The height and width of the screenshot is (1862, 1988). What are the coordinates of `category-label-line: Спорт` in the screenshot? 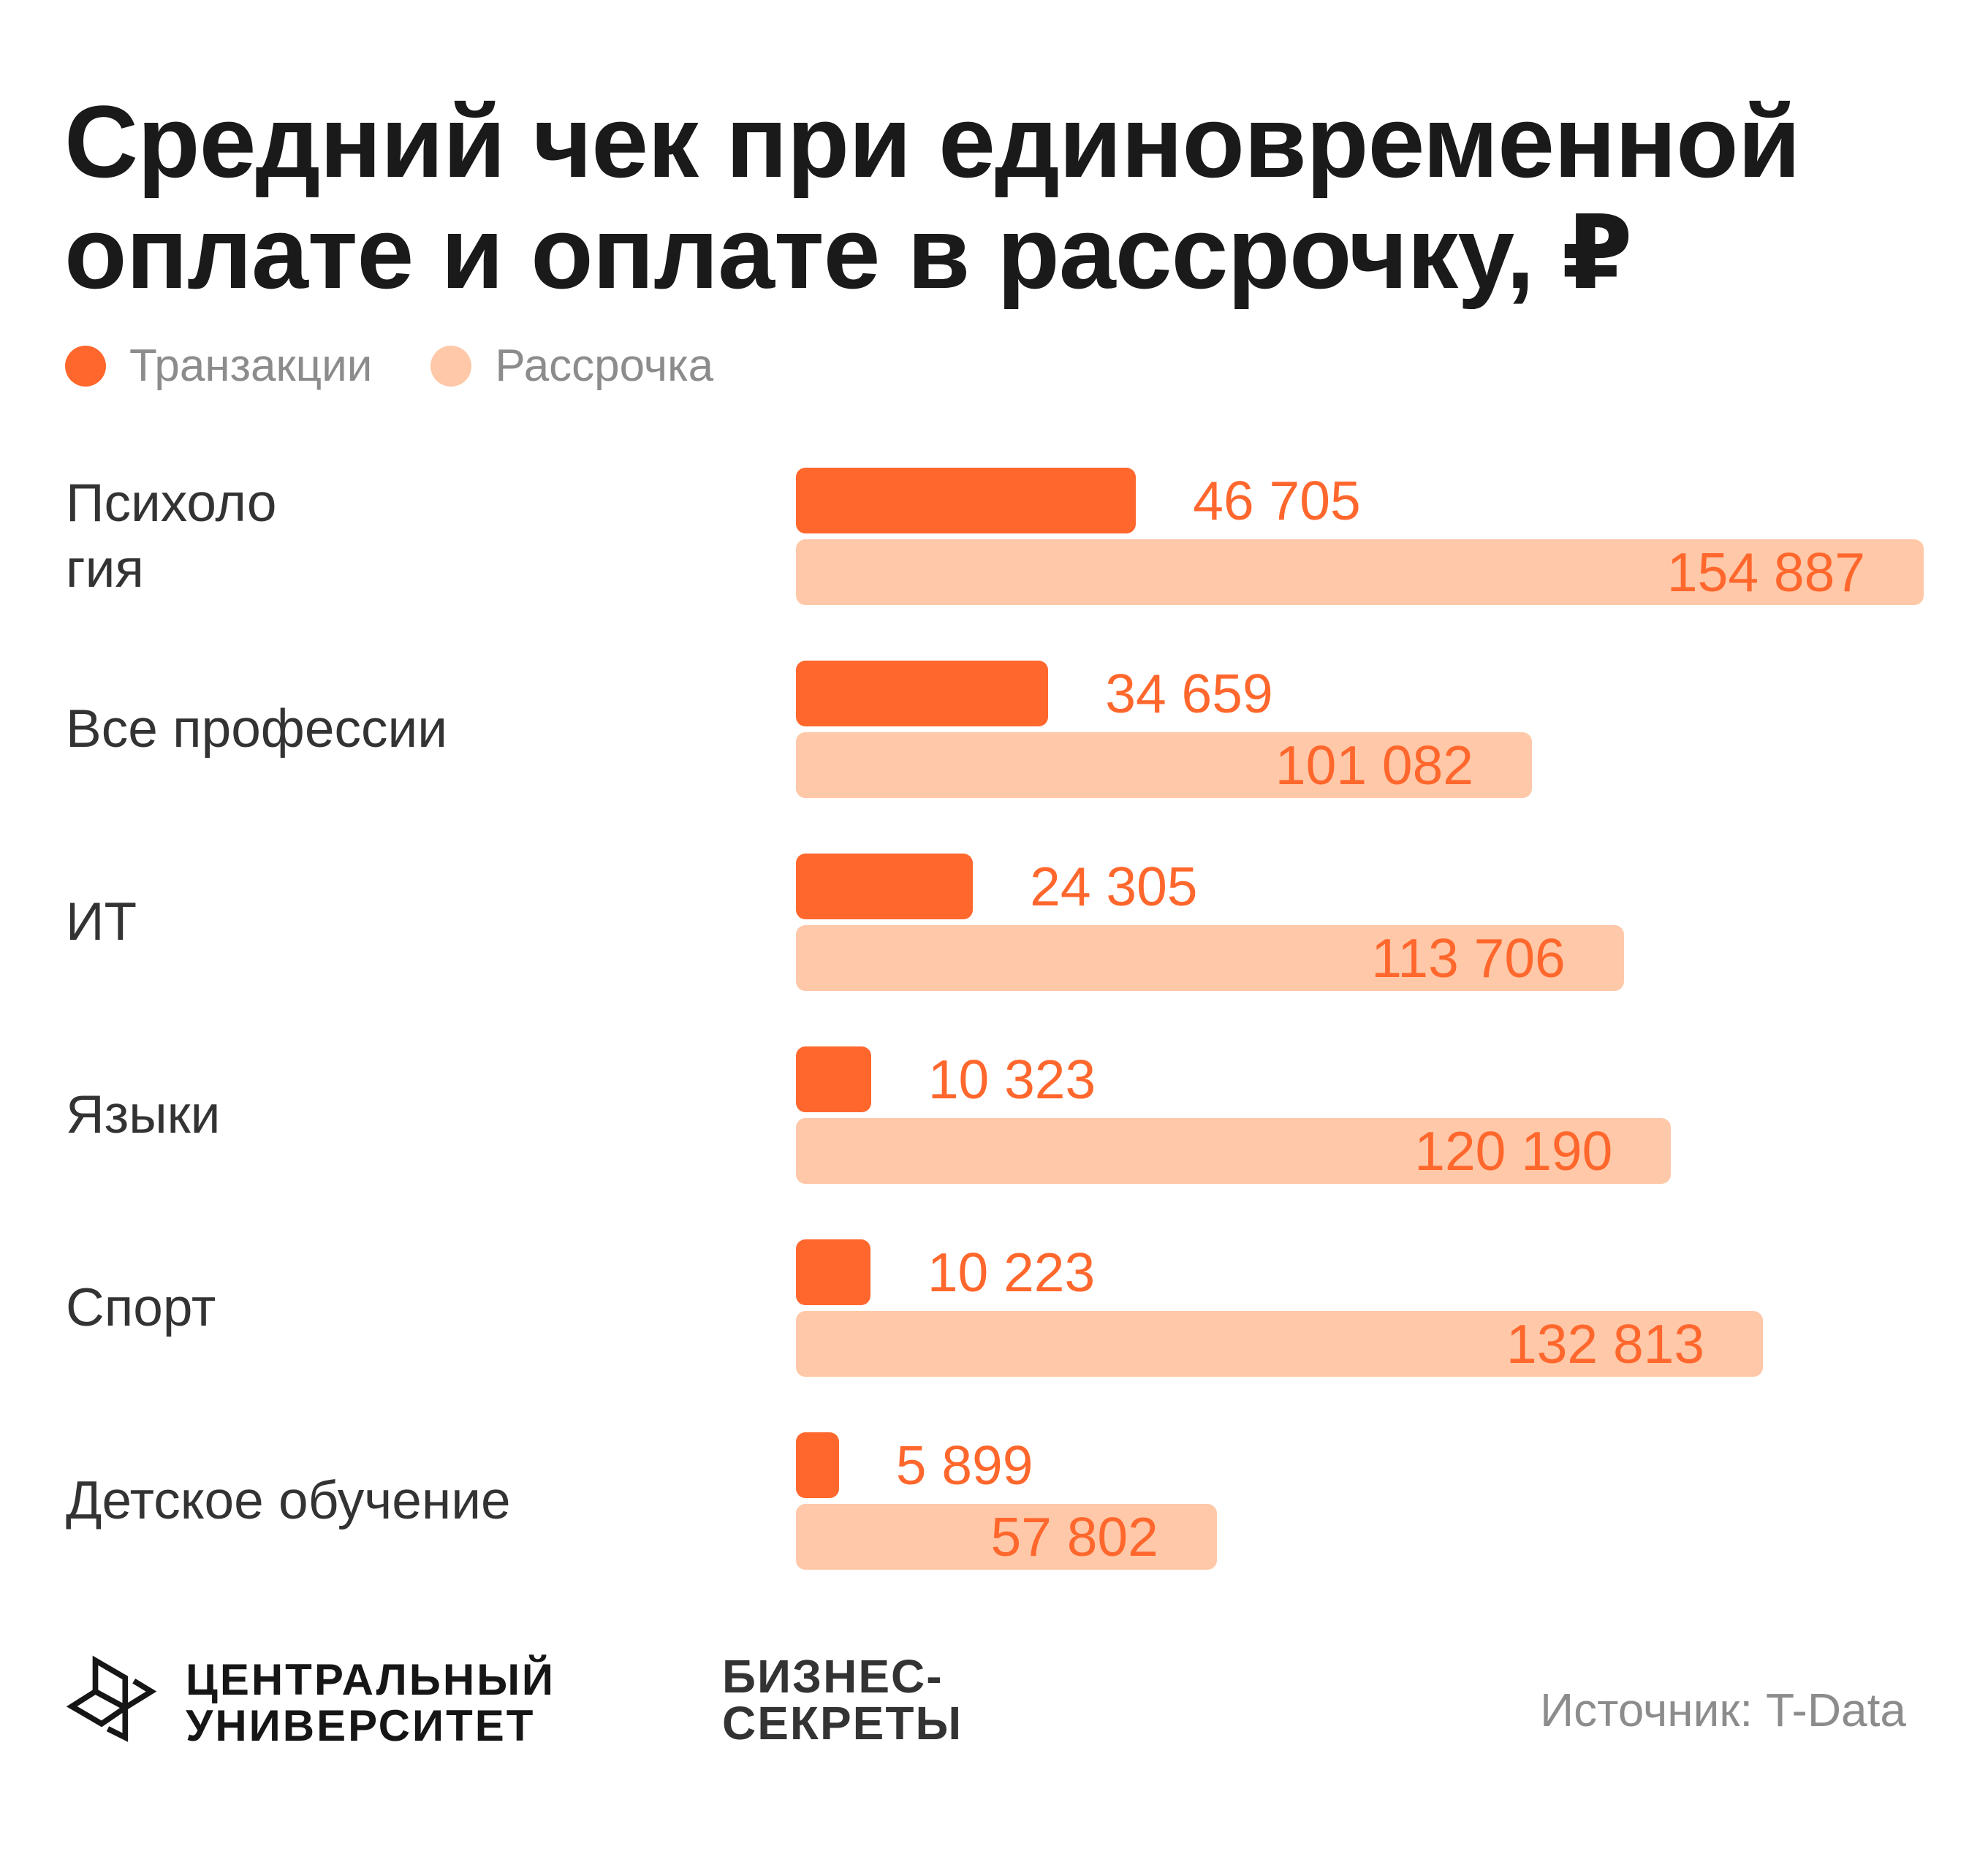 It's located at (141, 1307).